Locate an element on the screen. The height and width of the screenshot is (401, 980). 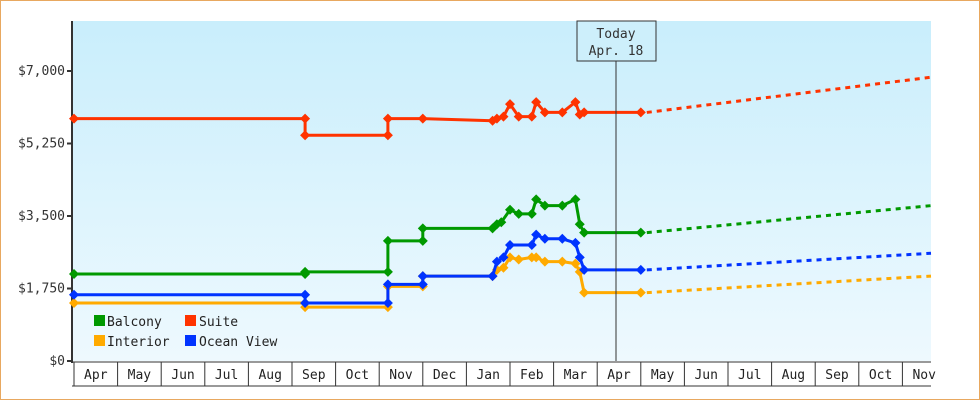
x-tick-label: Feb is located at coordinates (532, 375).